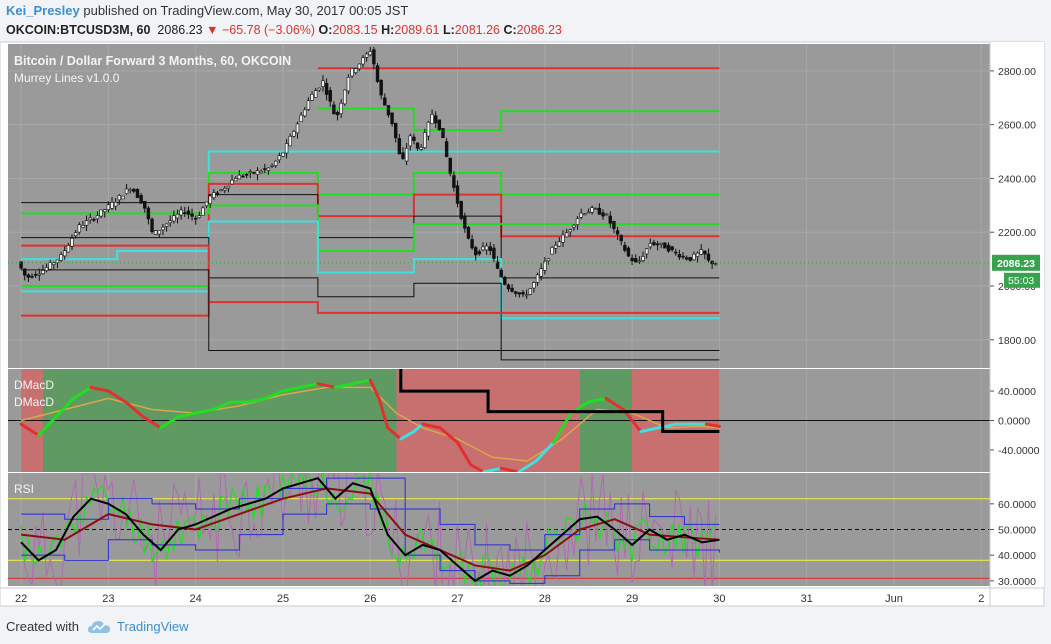 Image resolution: width=1051 pixels, height=644 pixels. Describe the element at coordinates (152, 626) in the screenshot. I see `tradingview-brand-link: TradingView` at that location.